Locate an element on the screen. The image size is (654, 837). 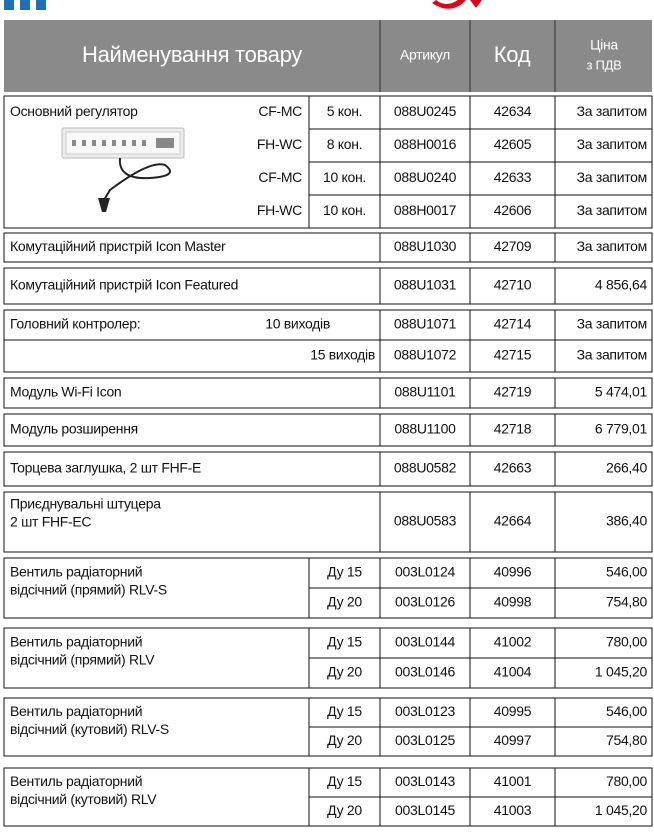
code: 42710 is located at coordinates (513, 285).